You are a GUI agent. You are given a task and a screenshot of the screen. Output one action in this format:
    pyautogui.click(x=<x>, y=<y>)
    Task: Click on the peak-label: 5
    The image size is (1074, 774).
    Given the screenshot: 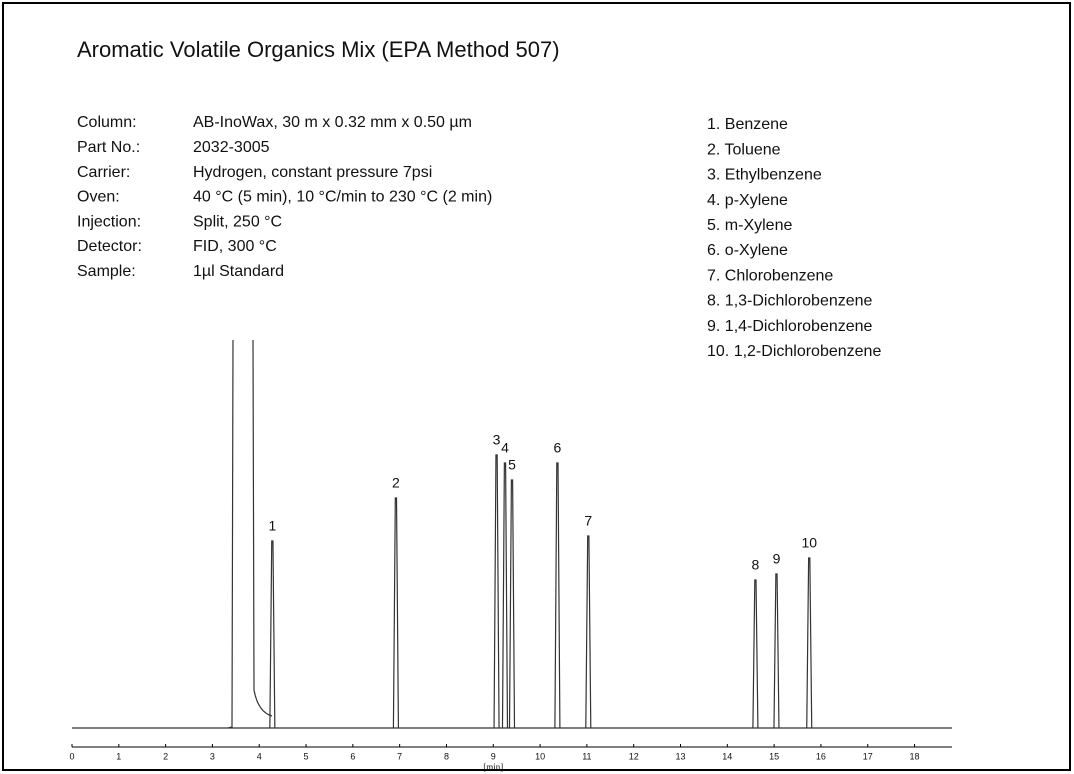 What is the action you would take?
    pyautogui.click(x=512, y=465)
    